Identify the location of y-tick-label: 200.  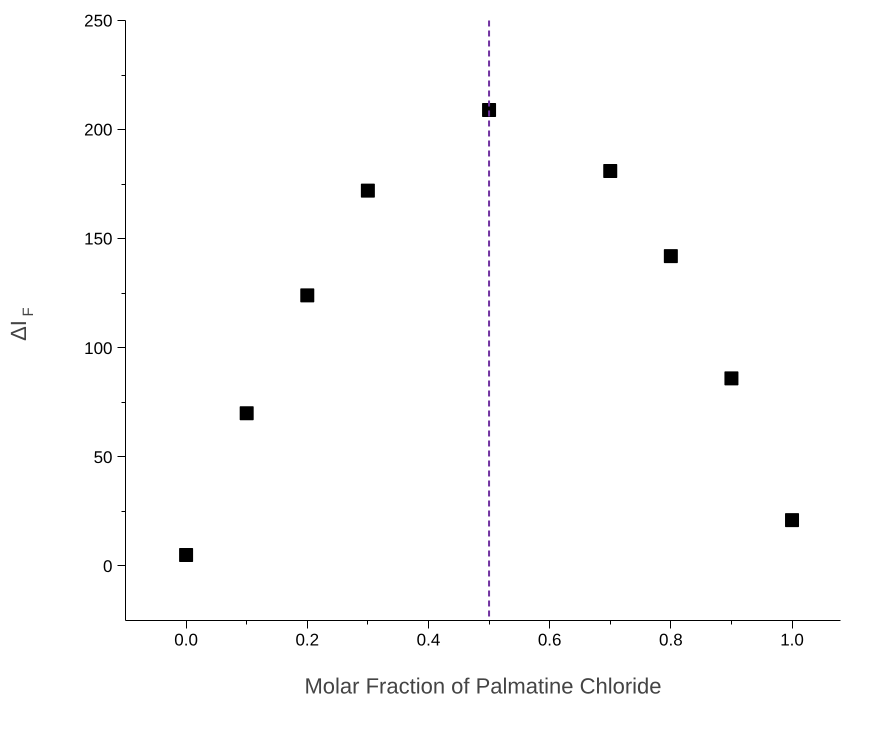
(98, 130).